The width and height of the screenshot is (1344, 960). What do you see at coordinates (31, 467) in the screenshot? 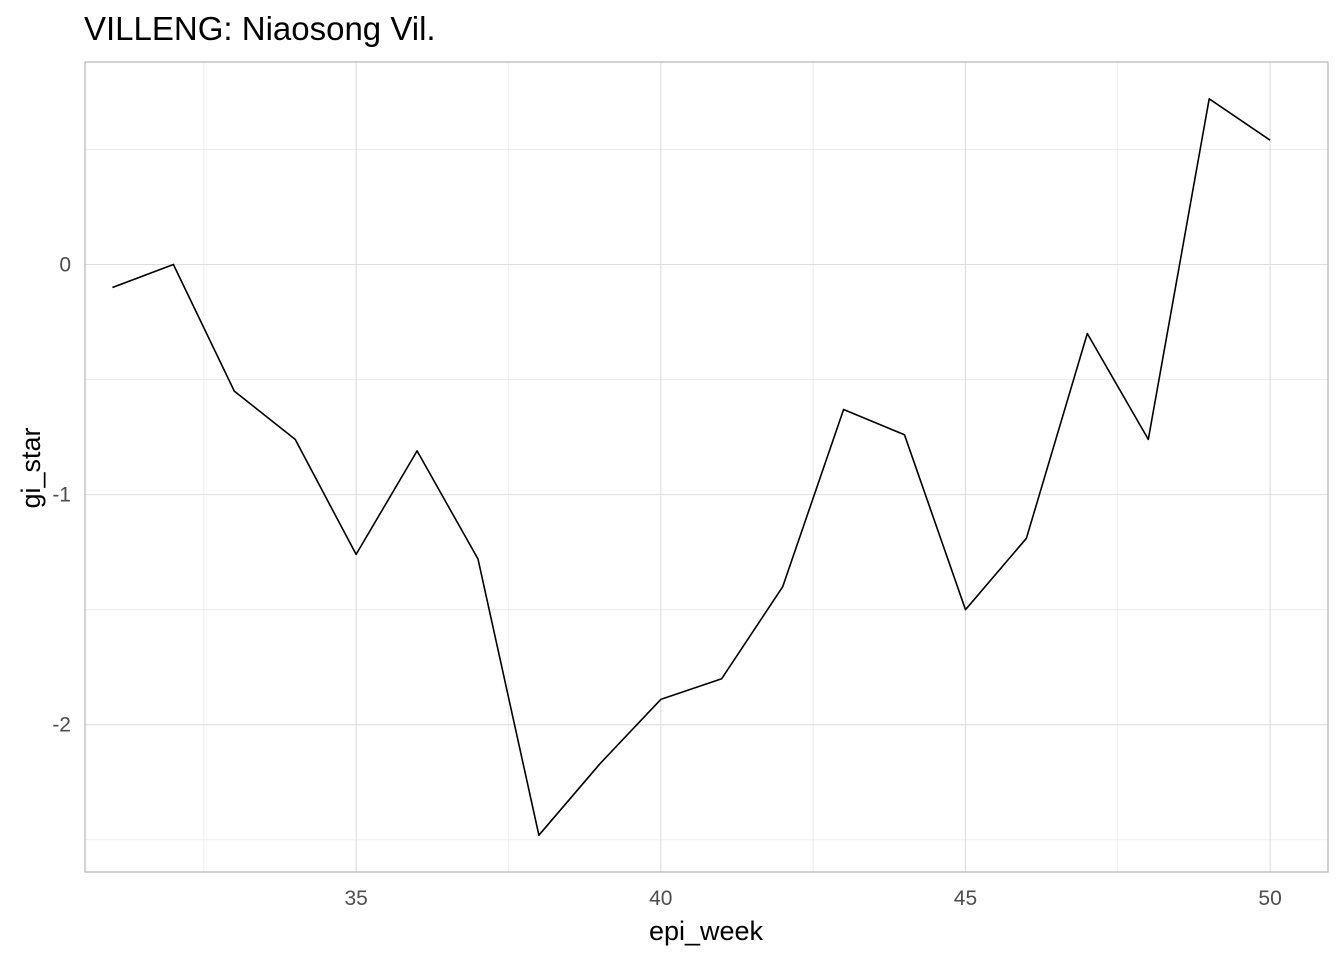
I see `y-axis-title: gi_star` at bounding box center [31, 467].